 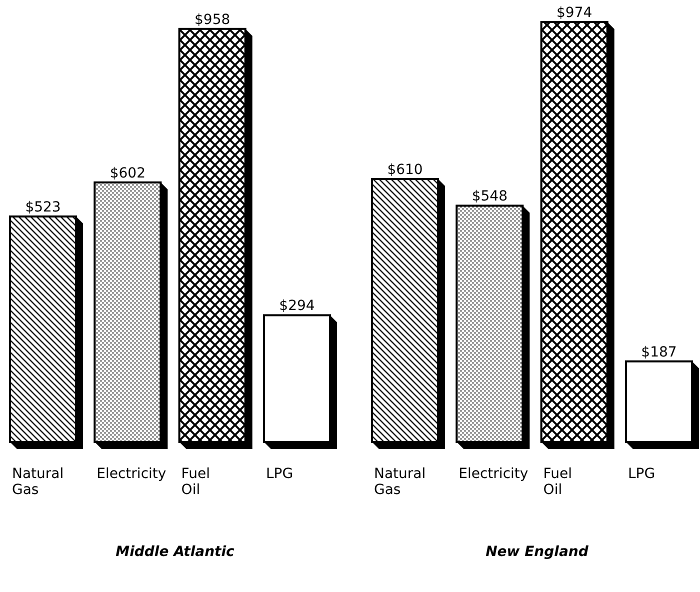 What do you see at coordinates (405, 170) in the screenshot?
I see `data-label: $610` at bounding box center [405, 170].